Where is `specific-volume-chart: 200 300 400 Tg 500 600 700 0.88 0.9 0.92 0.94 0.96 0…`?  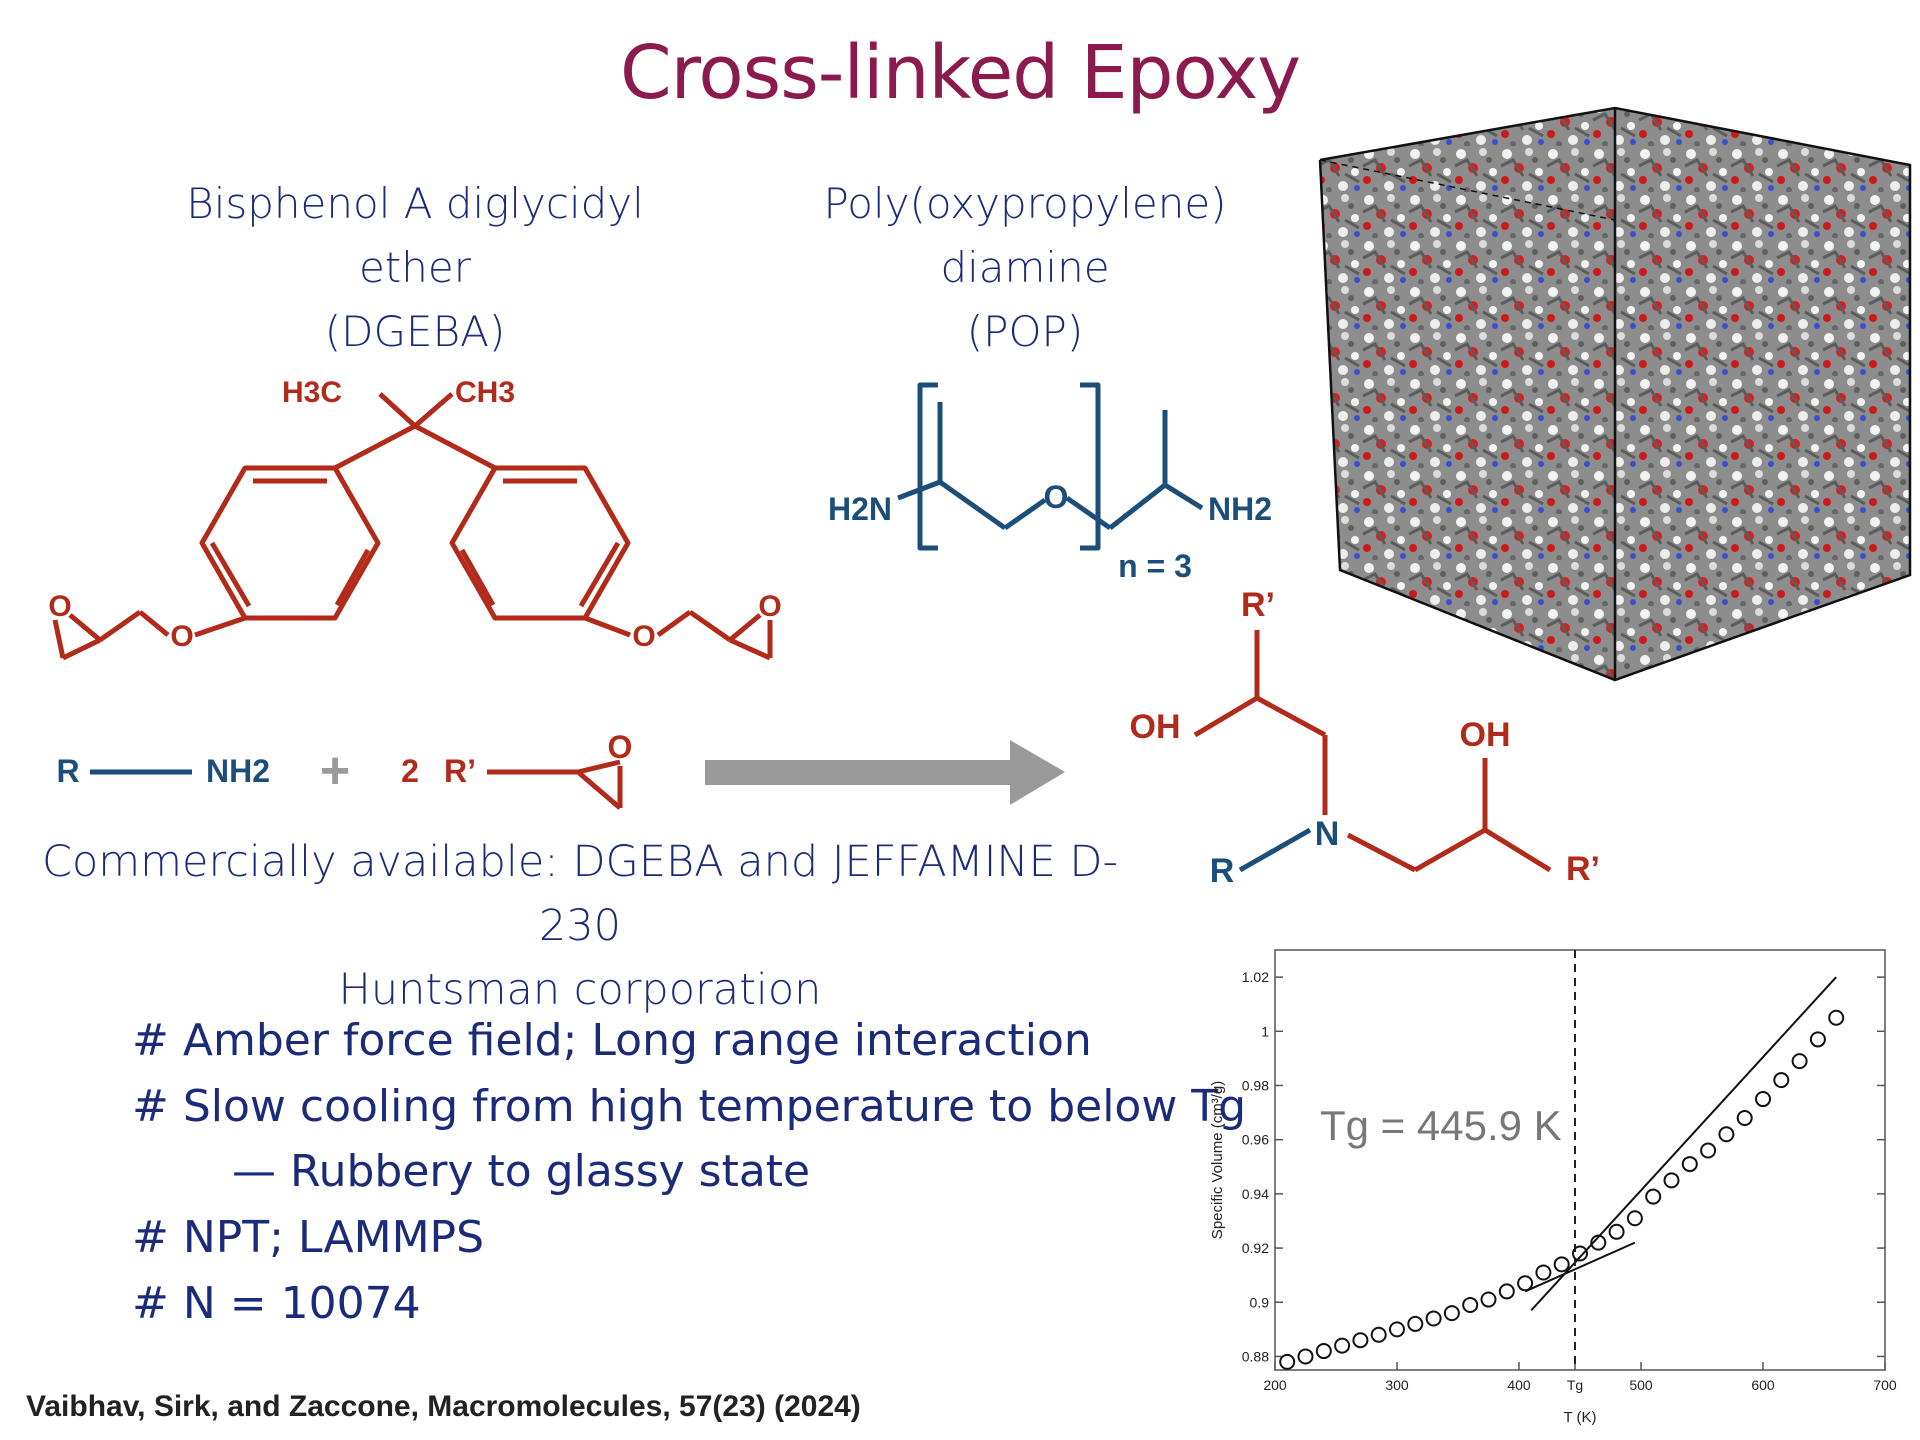
specific-volume-chart: 200 300 400 Tg 500 600 700 0.88 0.9 0.92 0.94 0.96 0… is located at coordinates (1553, 1187).